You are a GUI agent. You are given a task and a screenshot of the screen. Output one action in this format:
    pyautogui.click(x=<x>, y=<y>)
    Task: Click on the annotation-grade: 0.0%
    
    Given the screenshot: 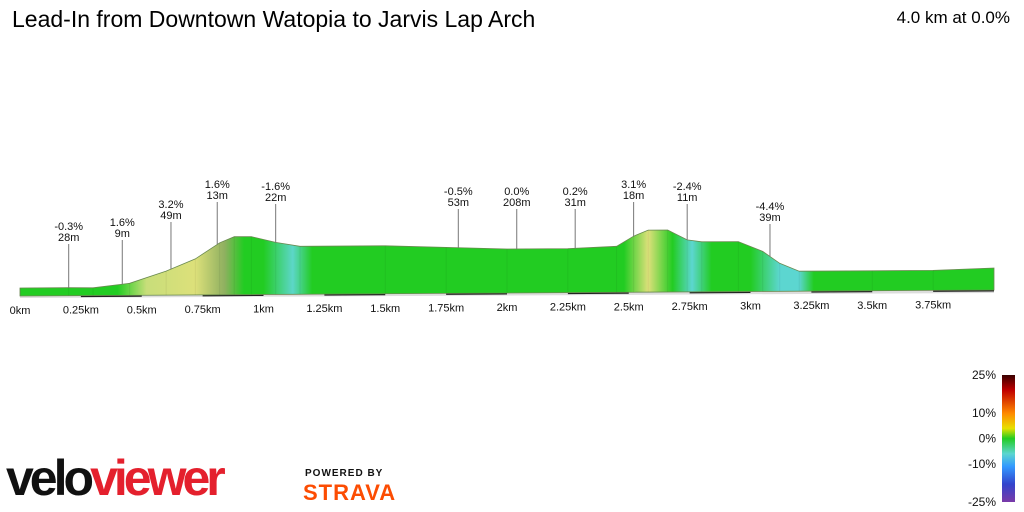 What is the action you would take?
    pyautogui.click(x=516, y=192)
    